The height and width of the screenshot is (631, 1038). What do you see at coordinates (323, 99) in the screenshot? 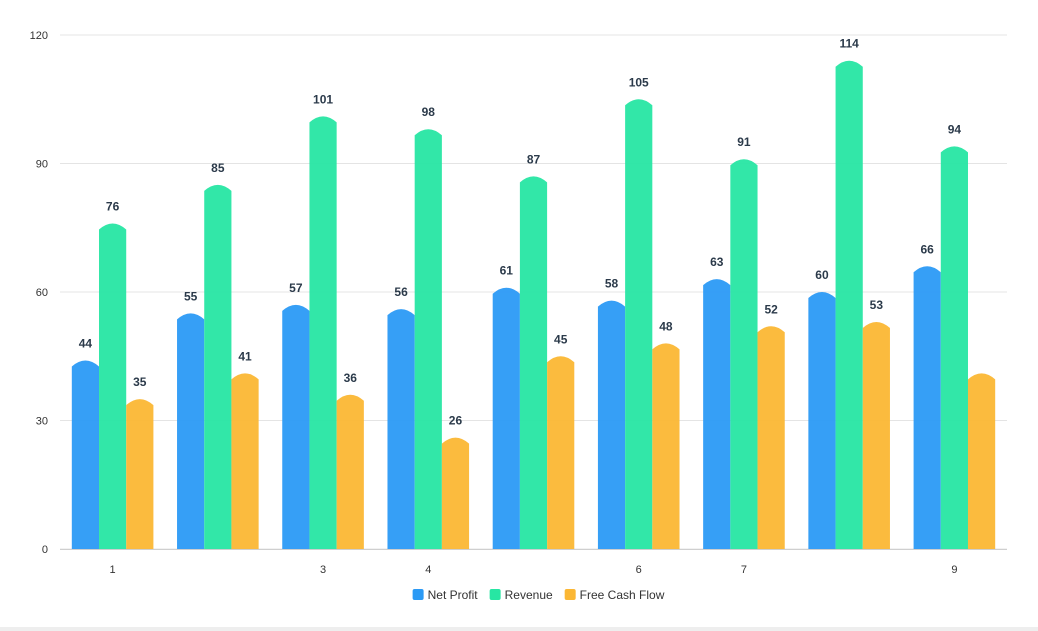
I see `data-label: 101` at bounding box center [323, 99].